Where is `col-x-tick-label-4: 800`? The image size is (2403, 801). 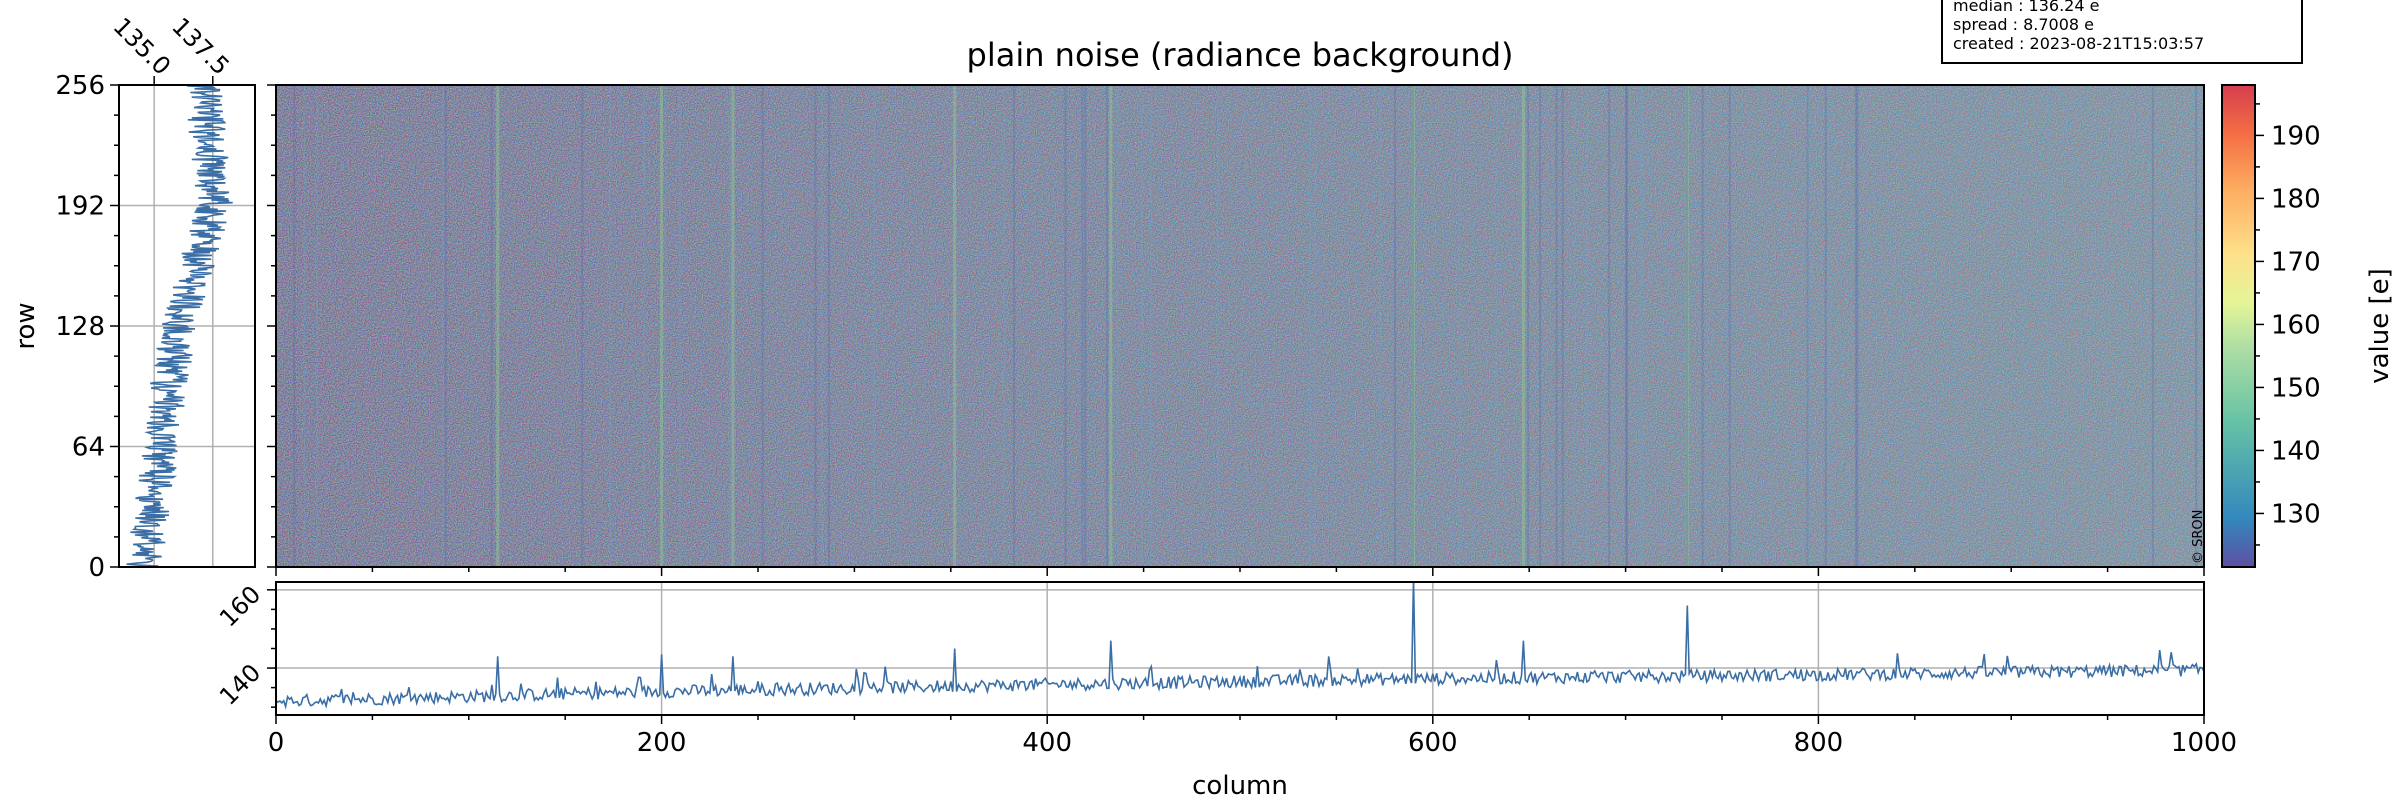
col-x-tick-label-4: 800 is located at coordinates (1819, 743).